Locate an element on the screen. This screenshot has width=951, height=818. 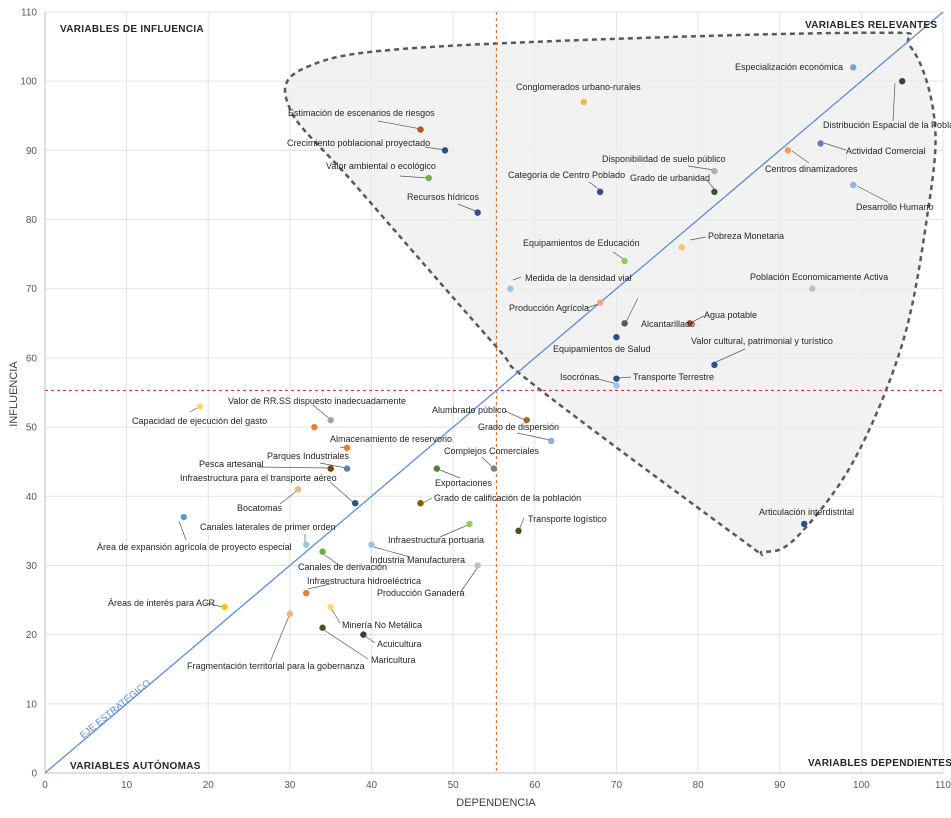
point-label: Centros dinamizadores is located at coordinates (811, 169).